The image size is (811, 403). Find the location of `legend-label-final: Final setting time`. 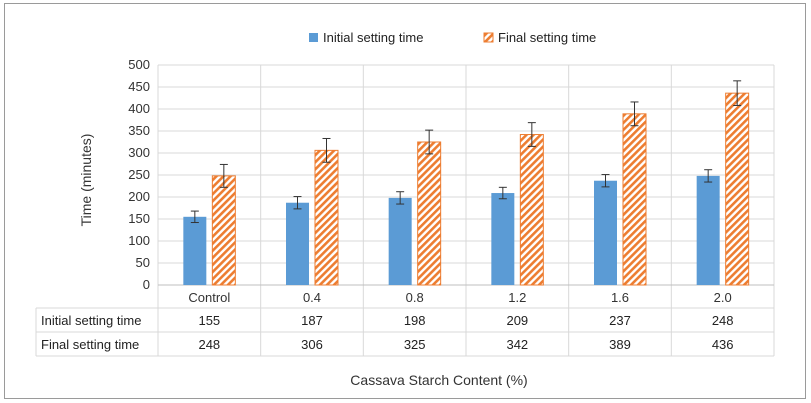

legend-label-final: Final setting time is located at coordinates (547, 37).